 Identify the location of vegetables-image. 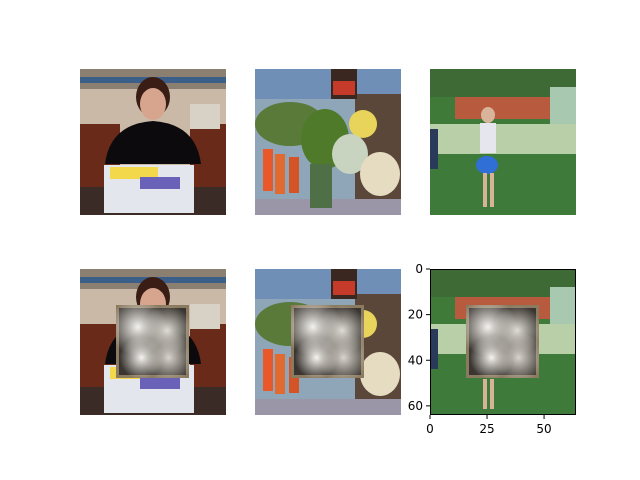
(328, 142).